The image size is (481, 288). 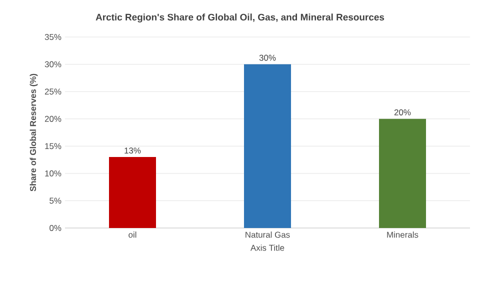 I want to click on y-tick-label: 0%, so click(x=56, y=228).